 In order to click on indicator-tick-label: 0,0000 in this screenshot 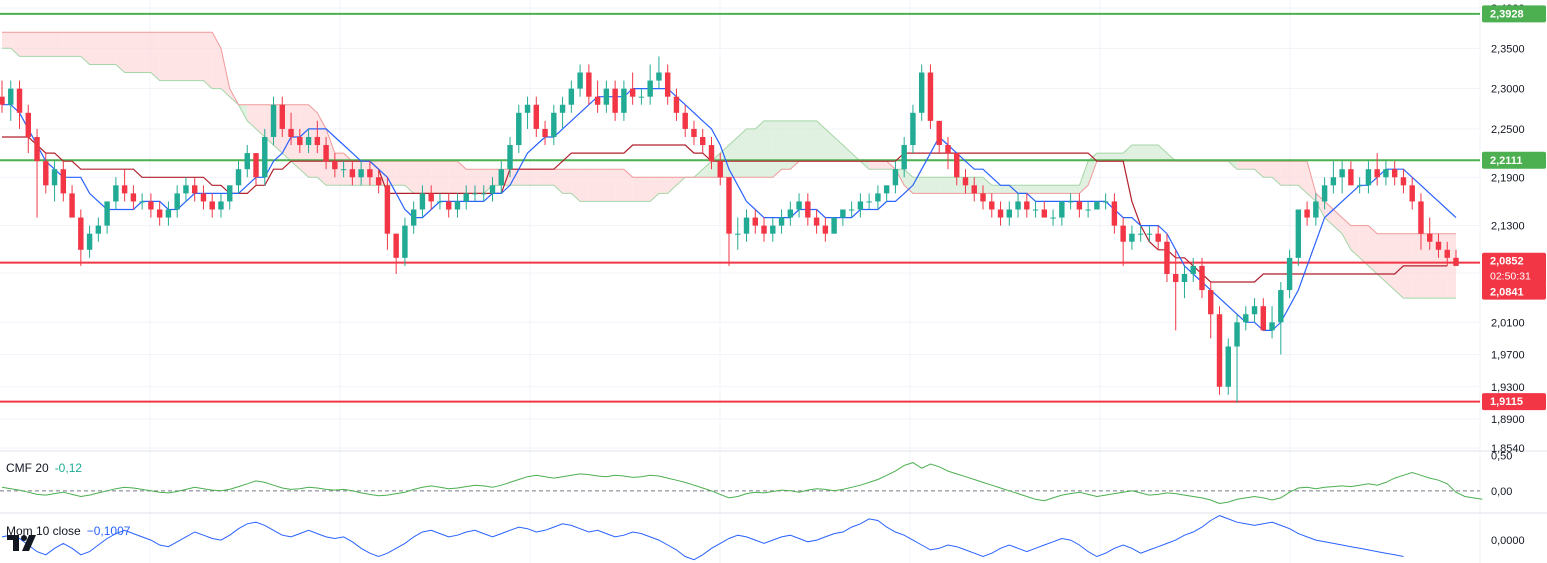, I will do `click(1508, 541)`.